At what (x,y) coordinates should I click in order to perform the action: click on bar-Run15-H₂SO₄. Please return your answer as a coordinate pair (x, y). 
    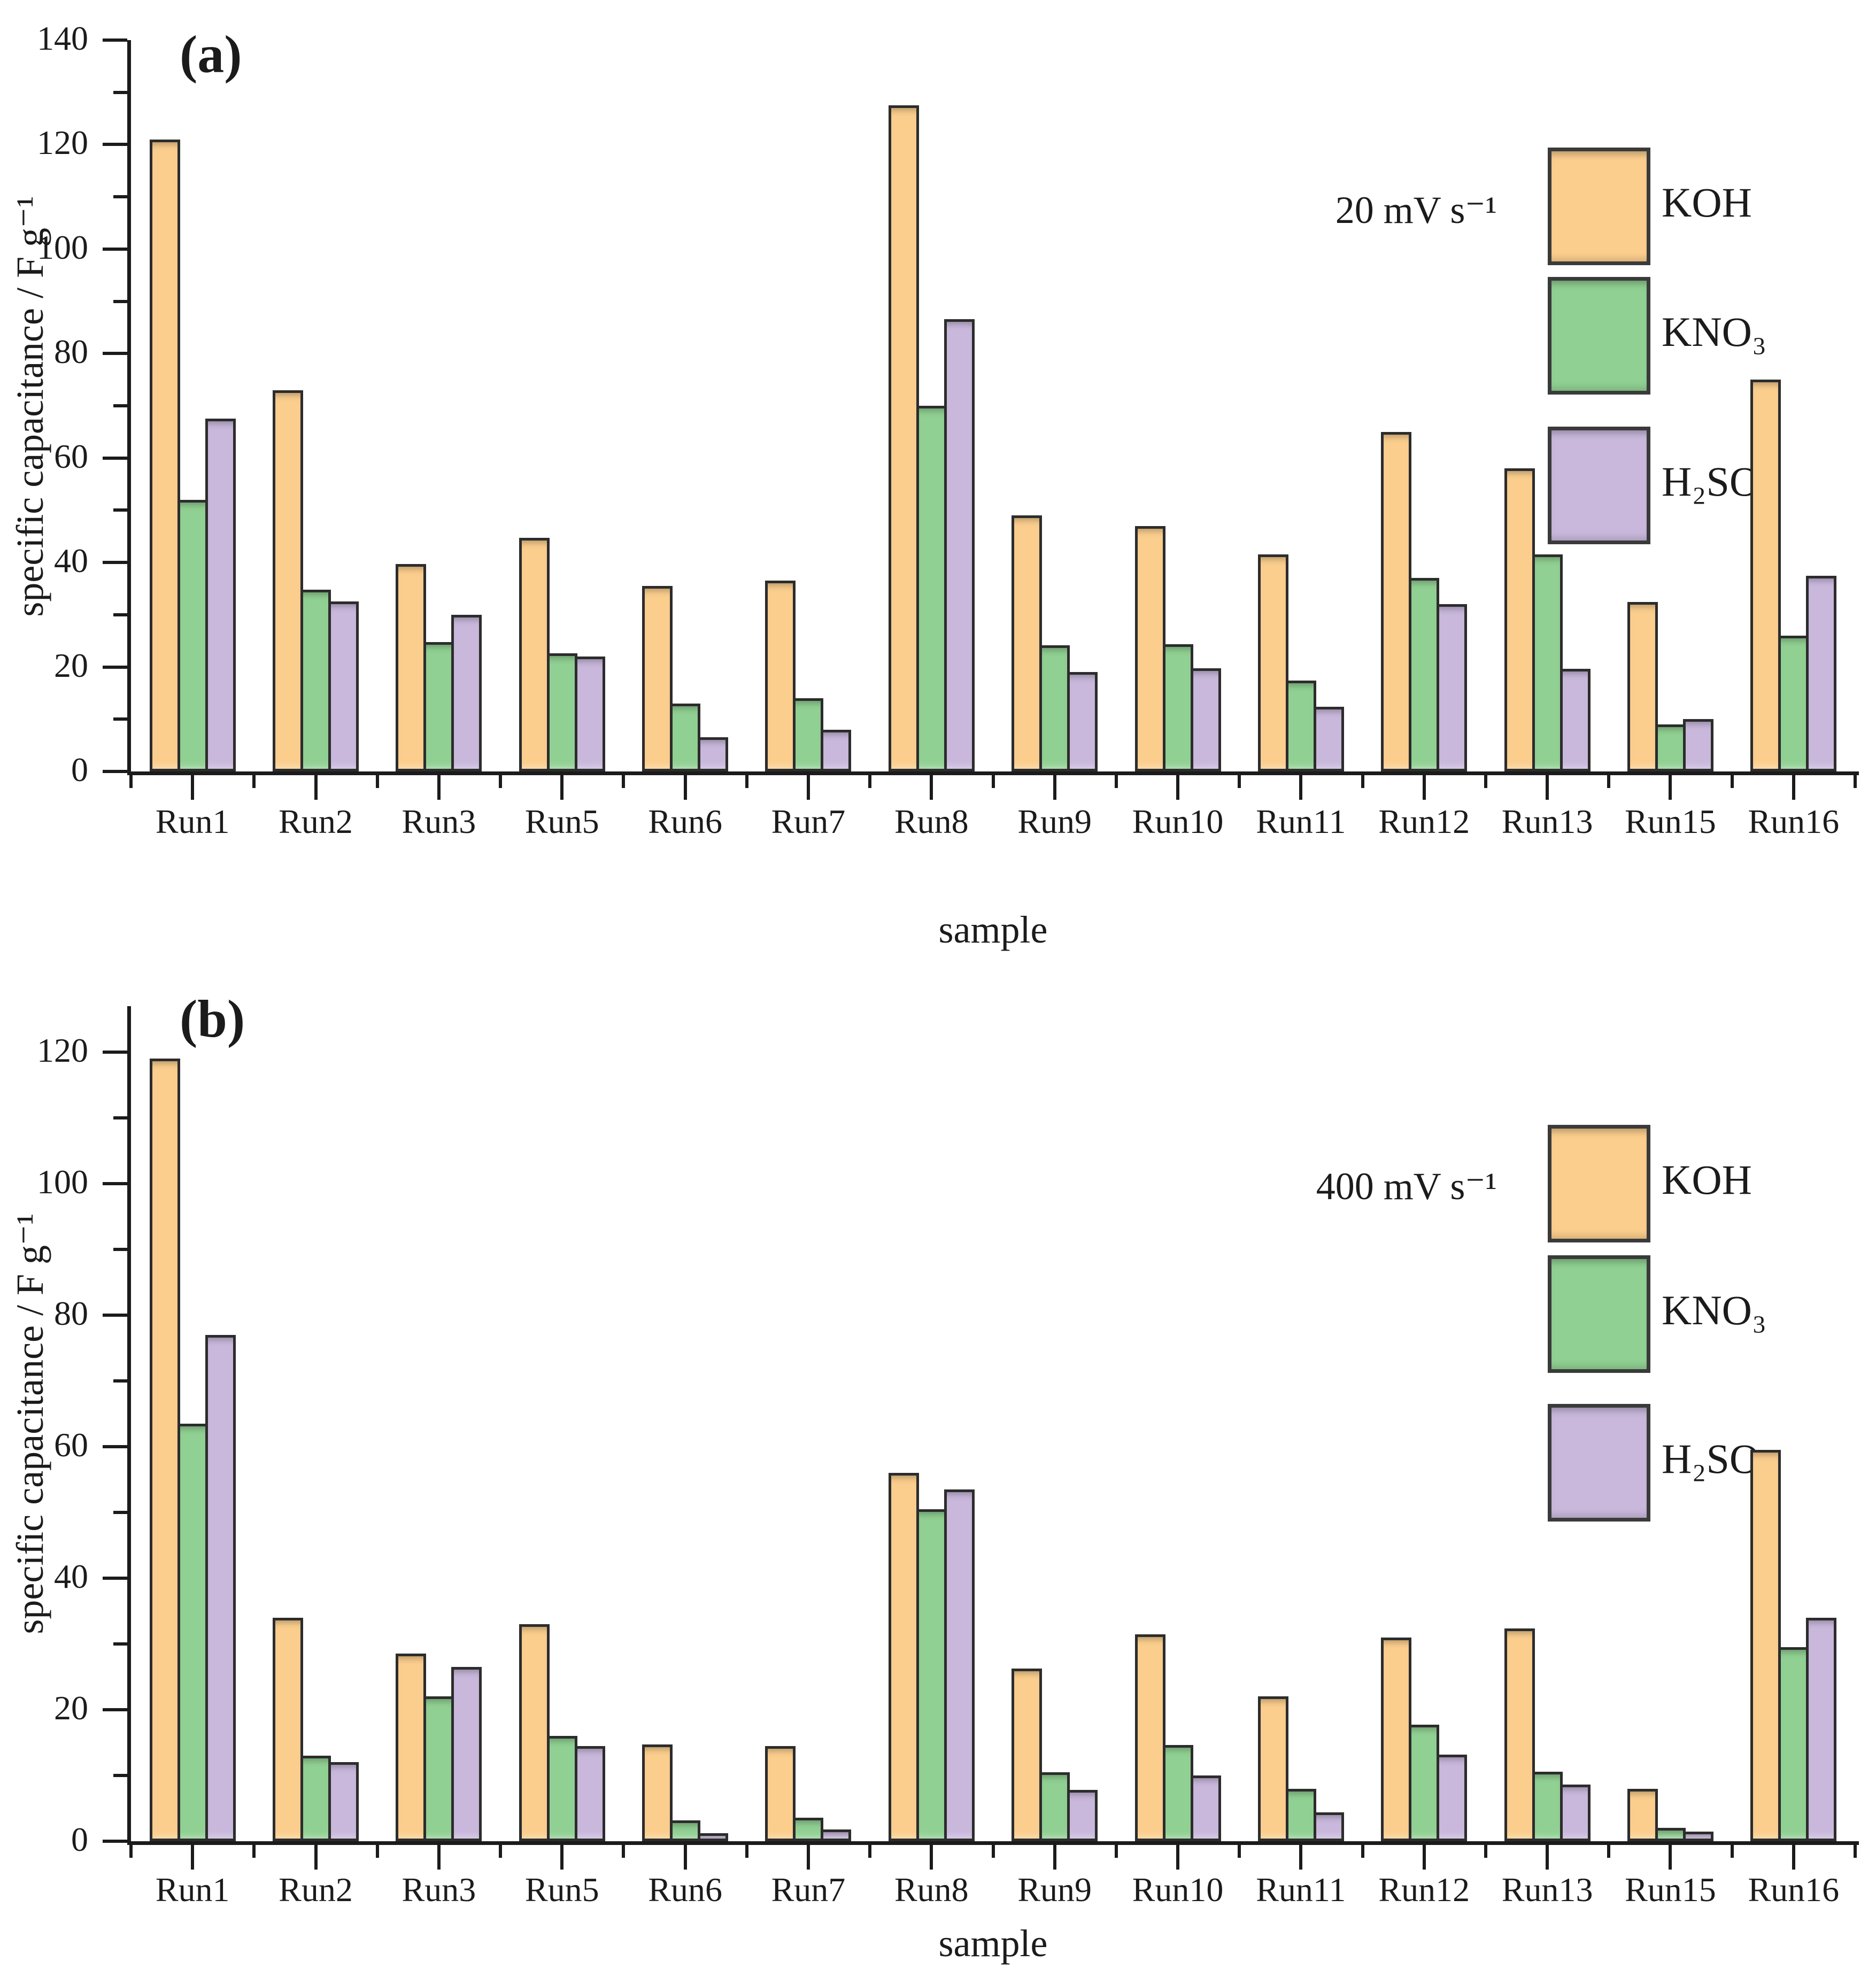
    Looking at the image, I should click on (1697, 1836).